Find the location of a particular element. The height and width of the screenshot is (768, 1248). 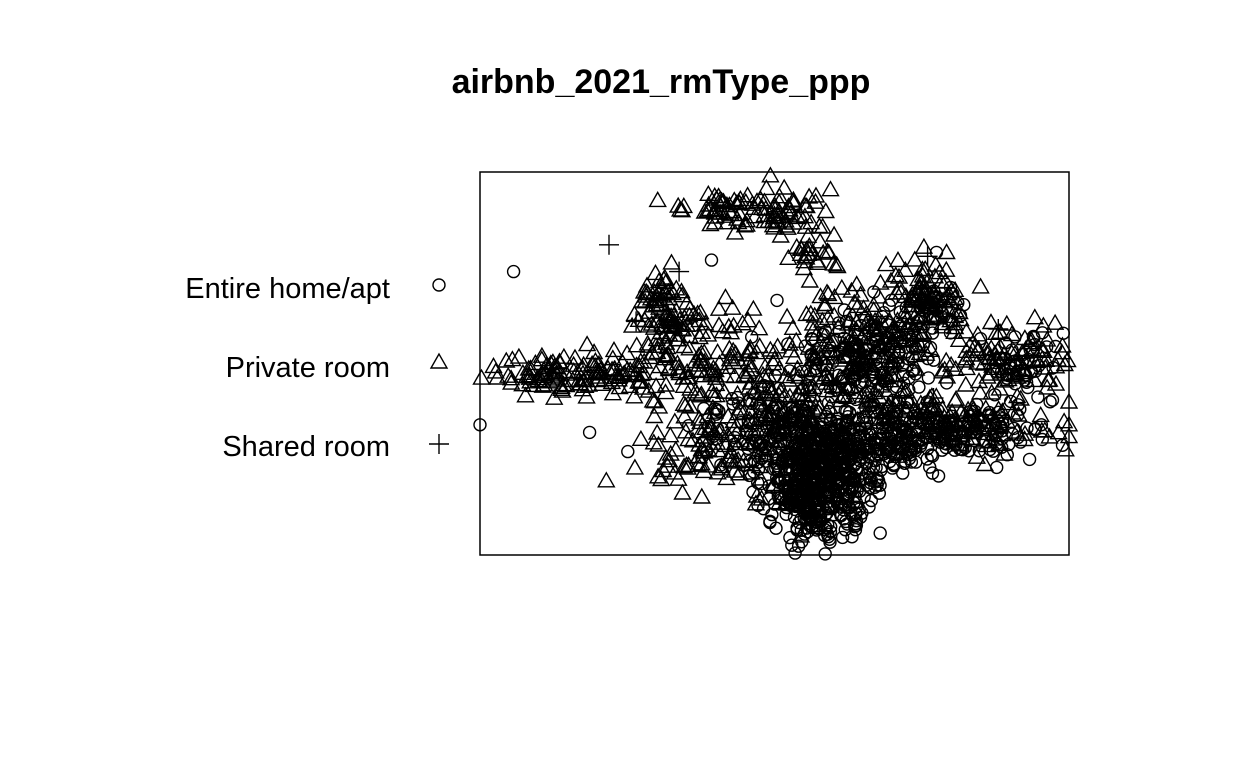

legend-marker-triangle is located at coordinates (439, 360).